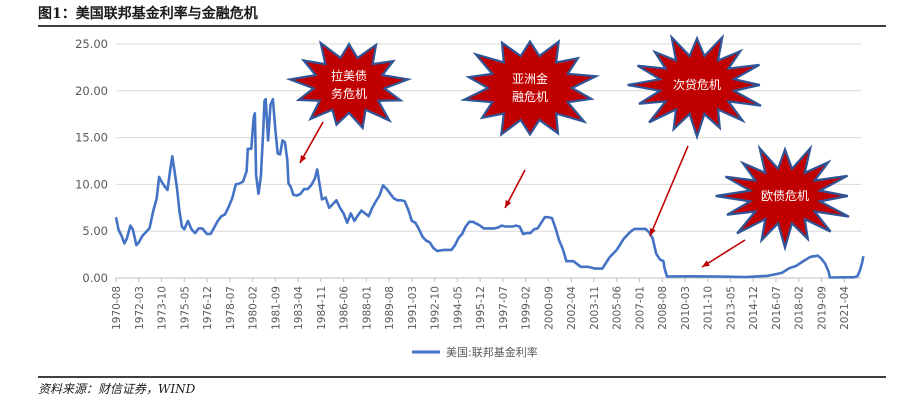 This screenshot has height=401, width=906. Describe the element at coordinates (91, 44) in the screenshot. I see `y-tick-label: 25.00` at that location.